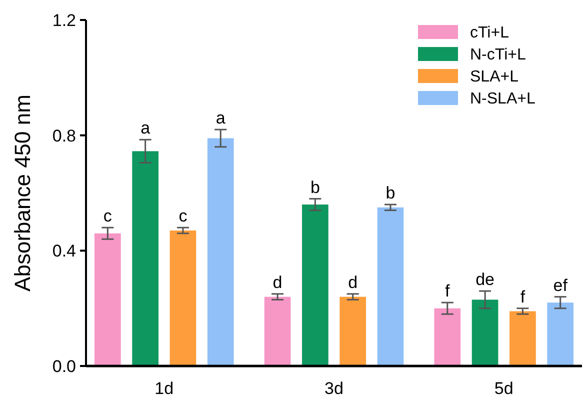 The image size is (588, 416). Describe the element at coordinates (494, 77) in the screenshot. I see `legend-label: SLA+L` at that location.